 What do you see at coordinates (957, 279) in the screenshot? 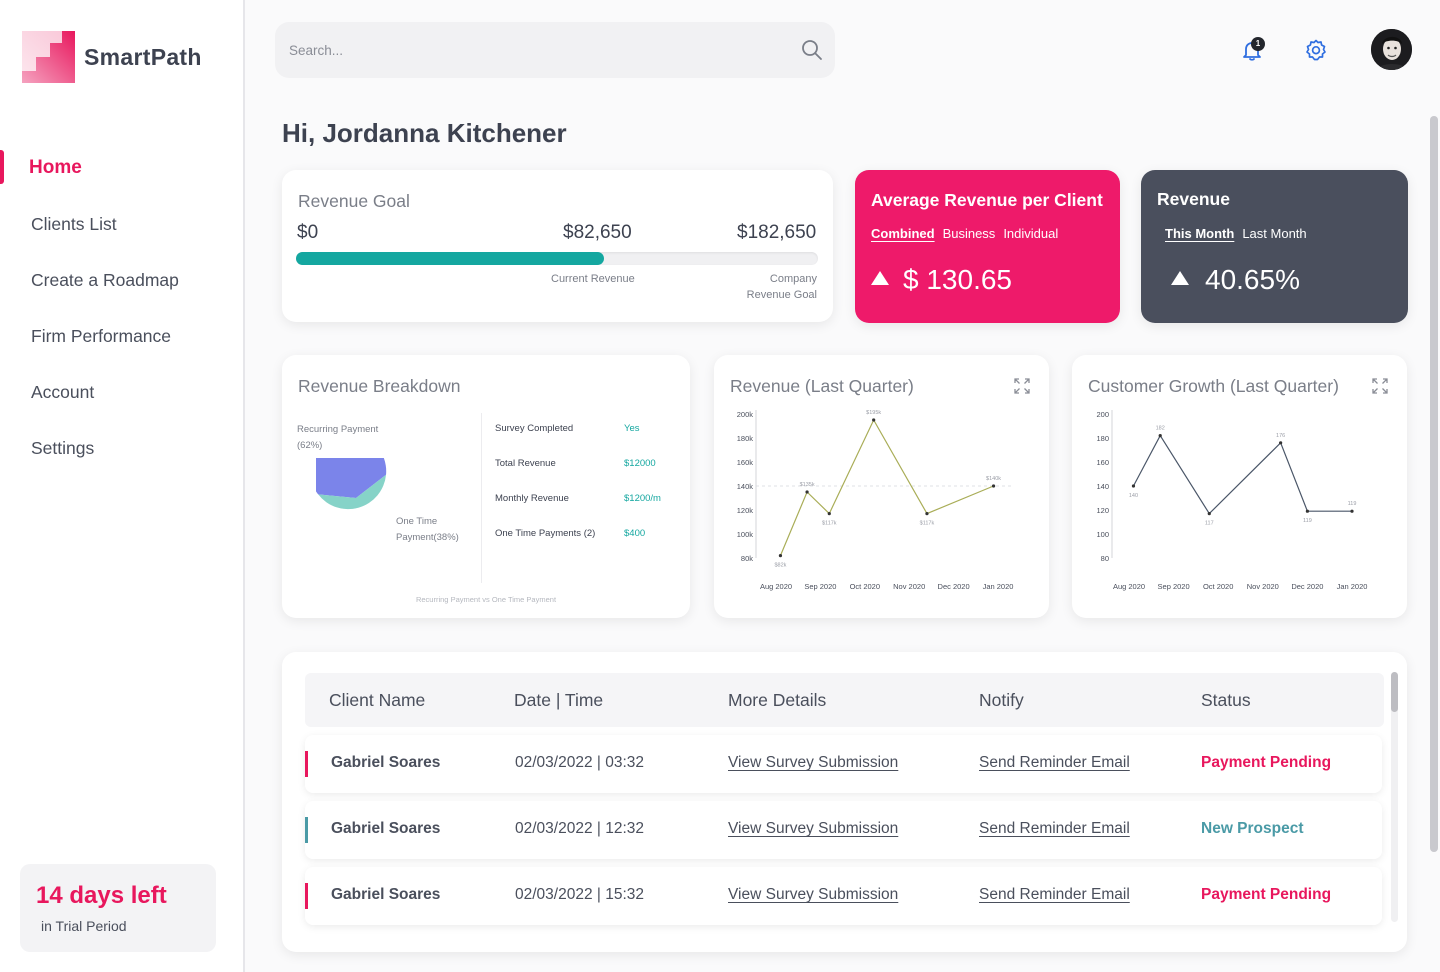
I see `avg-revenue-value: $ 130.65` at bounding box center [957, 279].